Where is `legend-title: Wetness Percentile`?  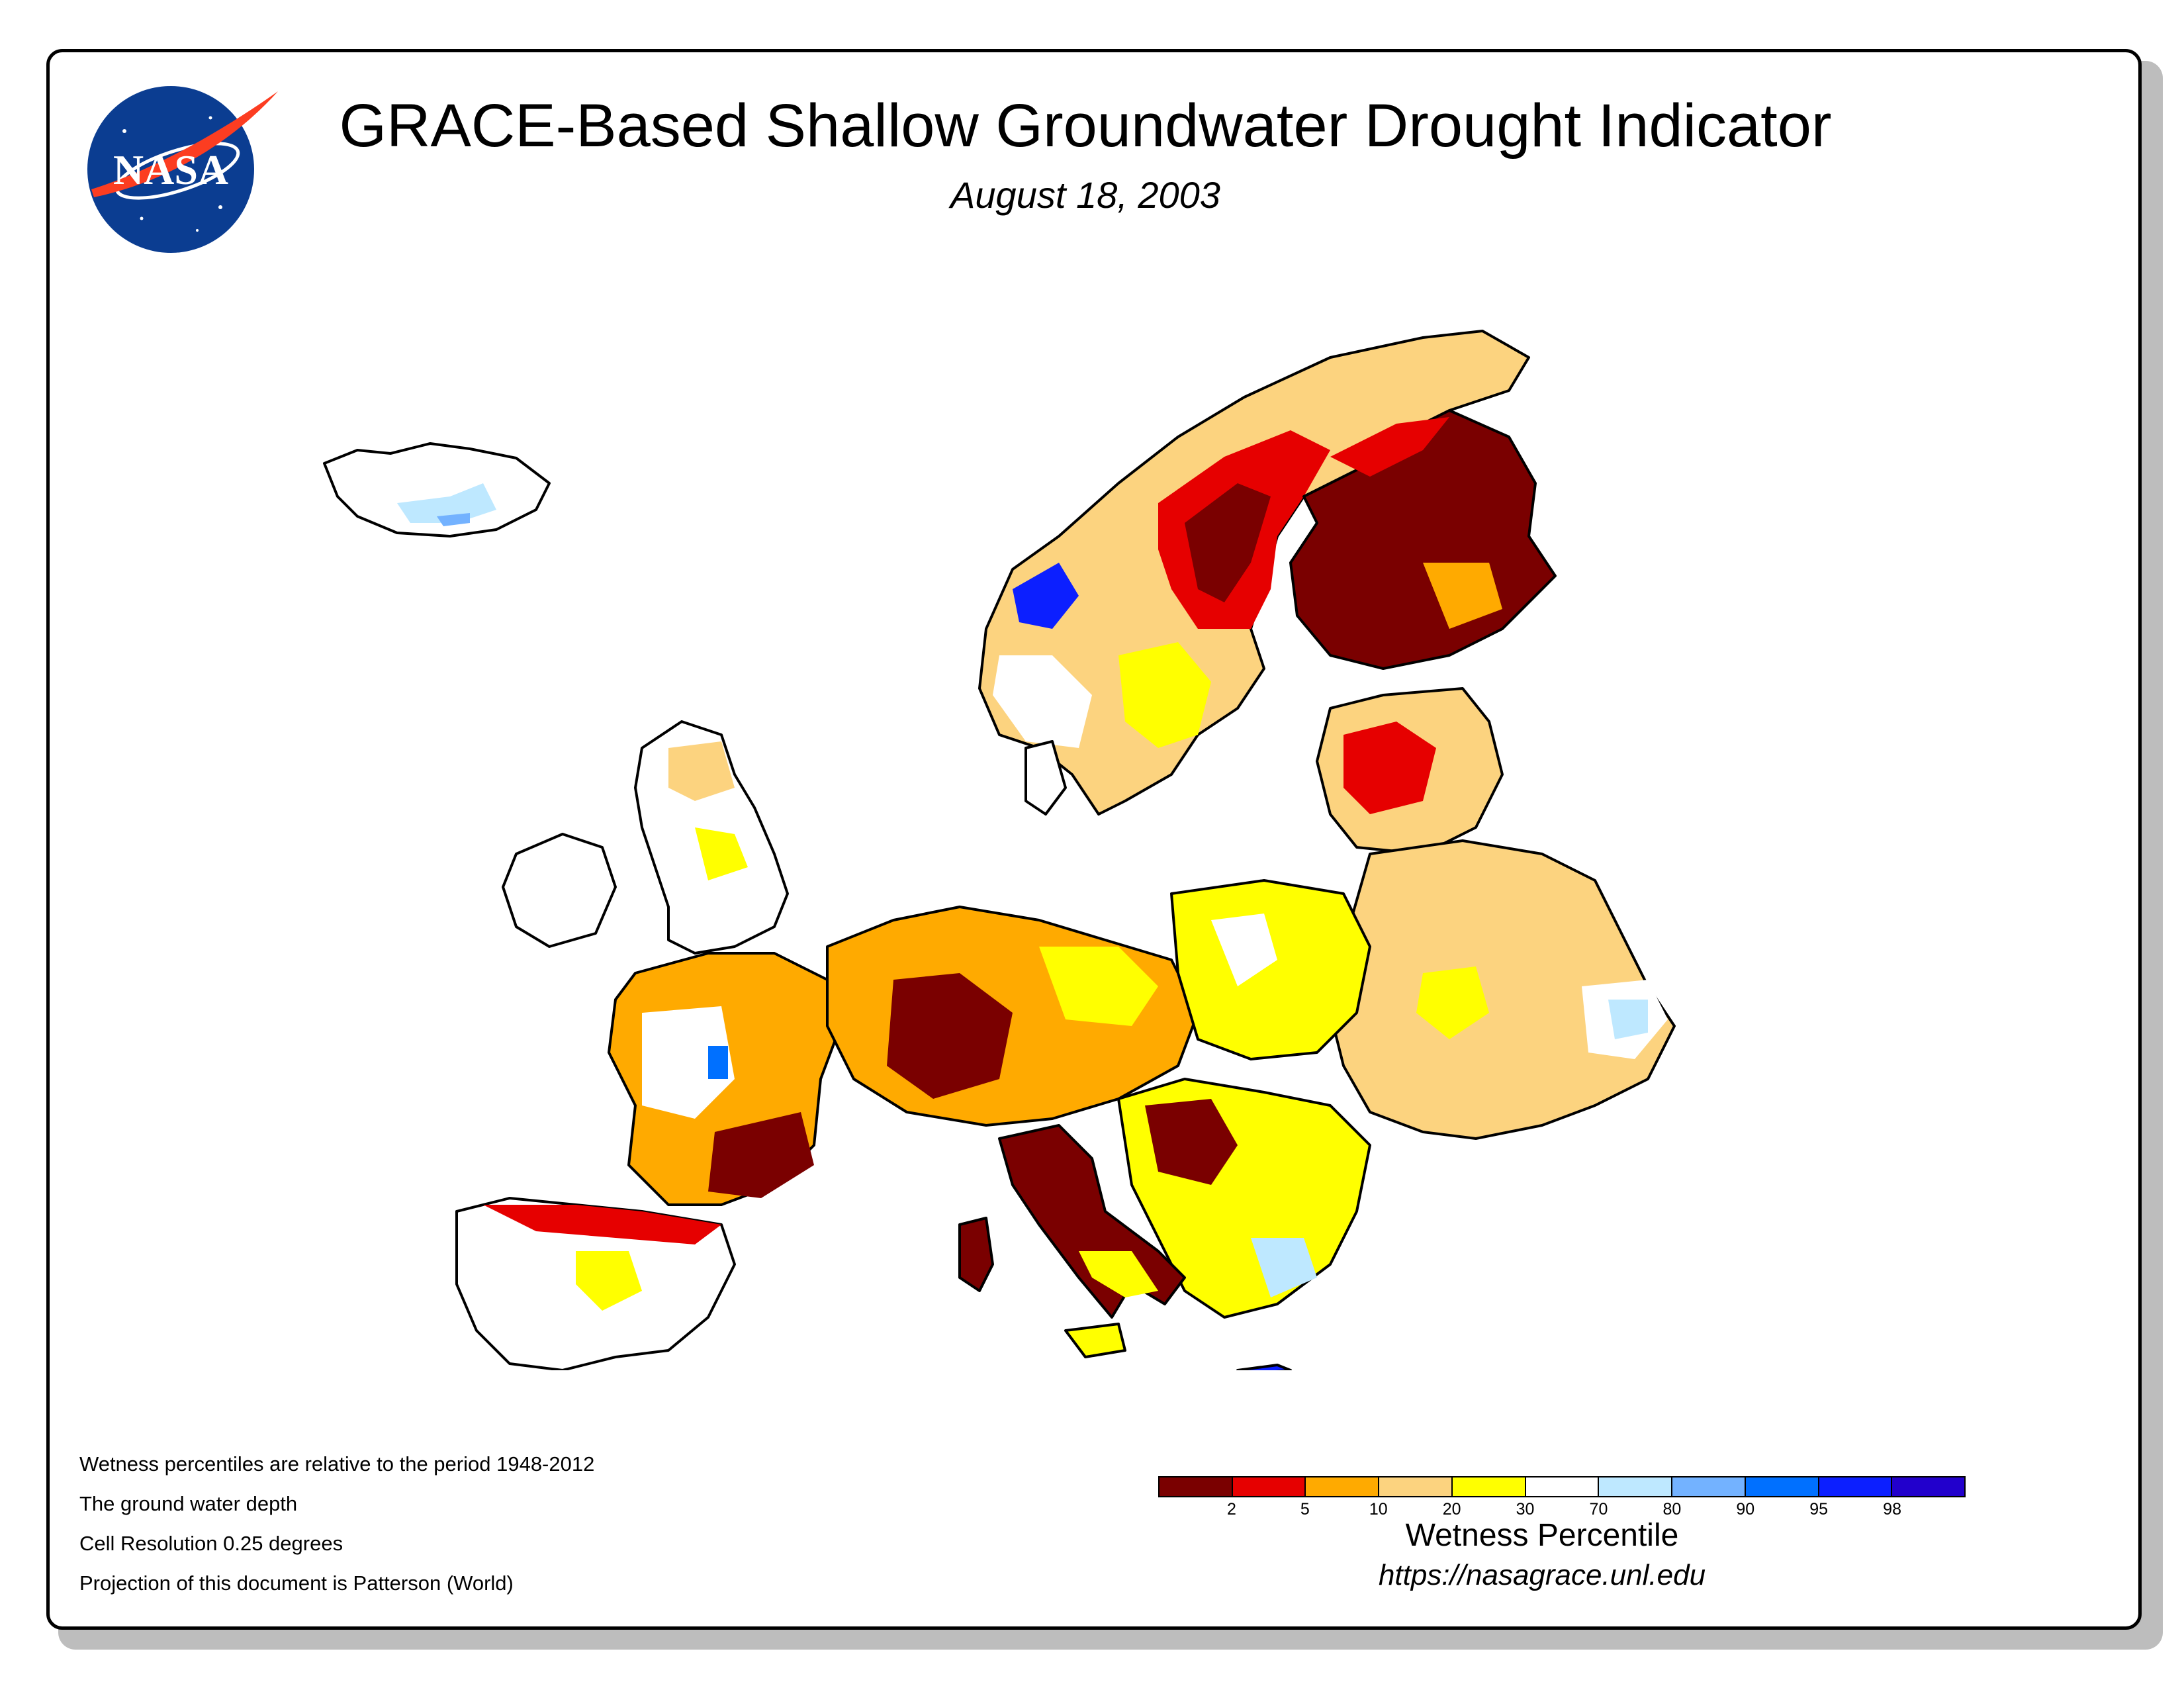
legend-title: Wetness Percentile is located at coordinates (1542, 1535).